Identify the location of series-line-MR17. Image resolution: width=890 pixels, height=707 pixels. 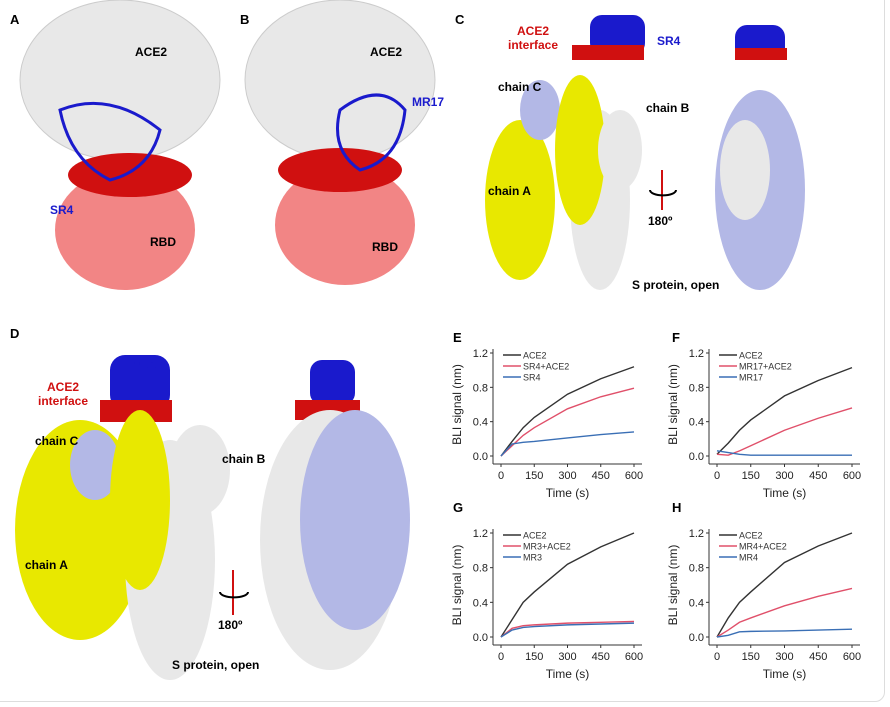
(784, 453).